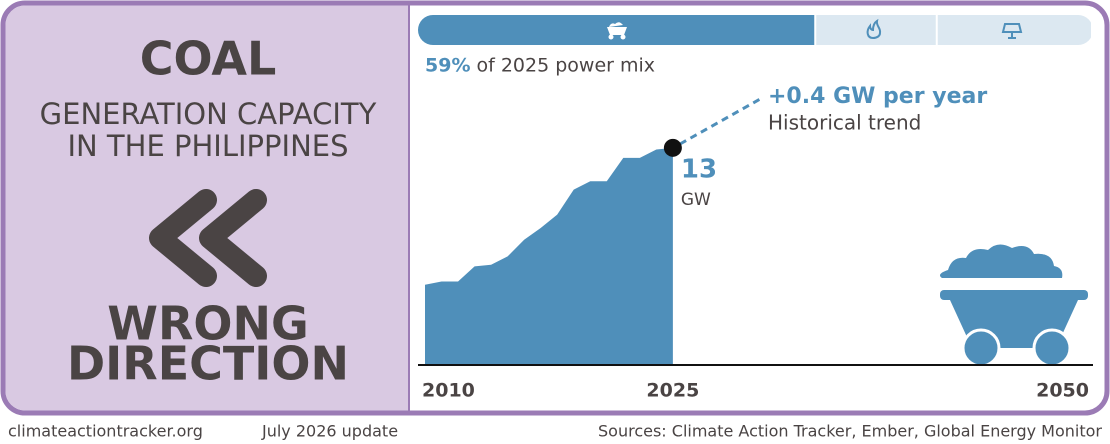 The width and height of the screenshot is (1110, 444). I want to click on mix-icons, so click(815, 29).